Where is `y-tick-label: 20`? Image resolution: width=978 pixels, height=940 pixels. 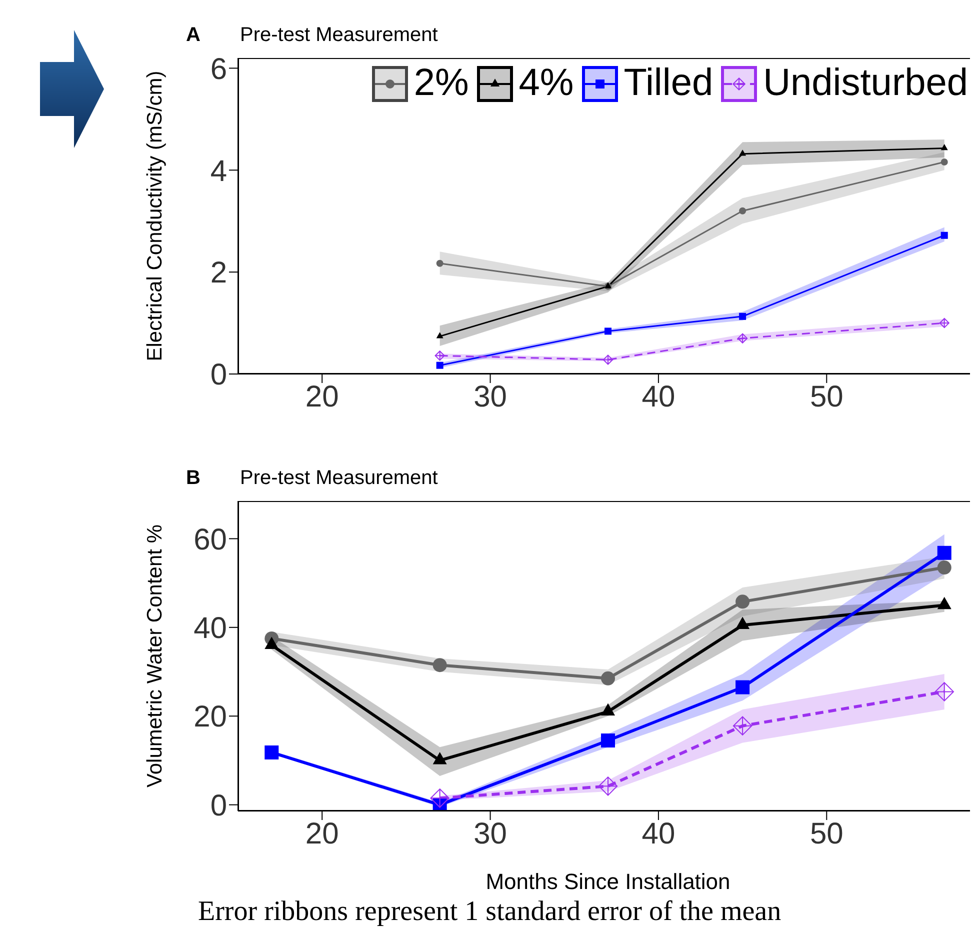
y-tick-label: 20 is located at coordinates (210, 717).